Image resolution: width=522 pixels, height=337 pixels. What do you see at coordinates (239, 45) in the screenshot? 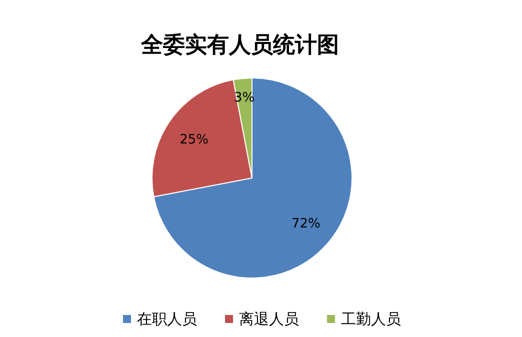
I see `chart-title: 全委实有人员统计图` at bounding box center [239, 45].